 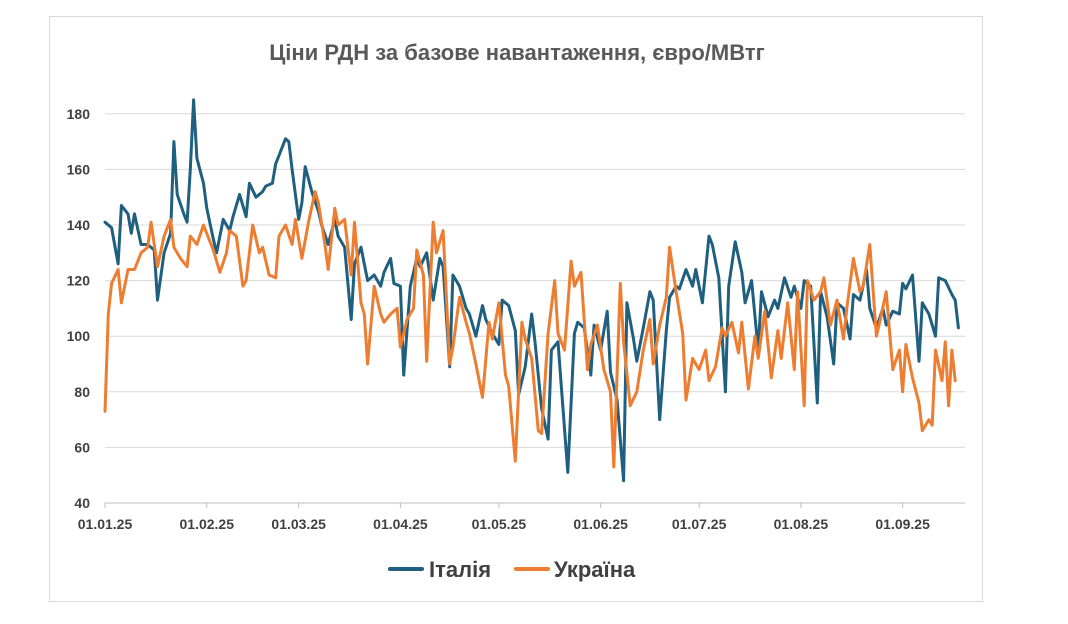 I want to click on y-tick-label: 40, so click(x=82, y=503).